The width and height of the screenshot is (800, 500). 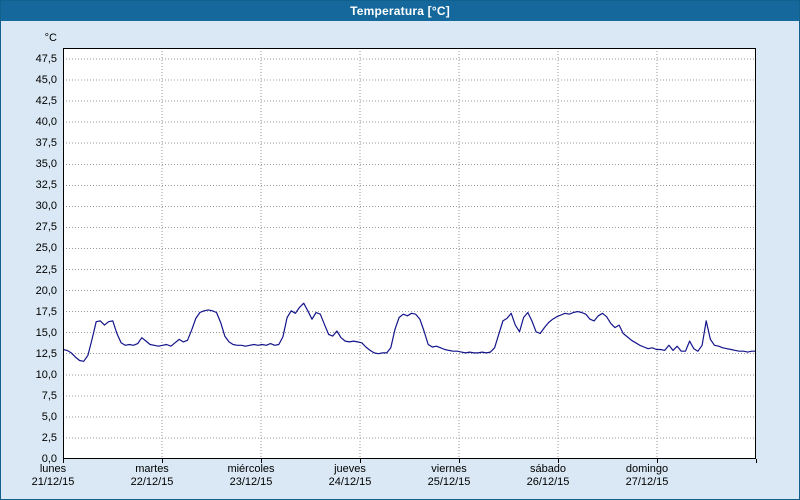 What do you see at coordinates (647, 469) in the screenshot?
I see `day-name-label: domingo` at bounding box center [647, 469].